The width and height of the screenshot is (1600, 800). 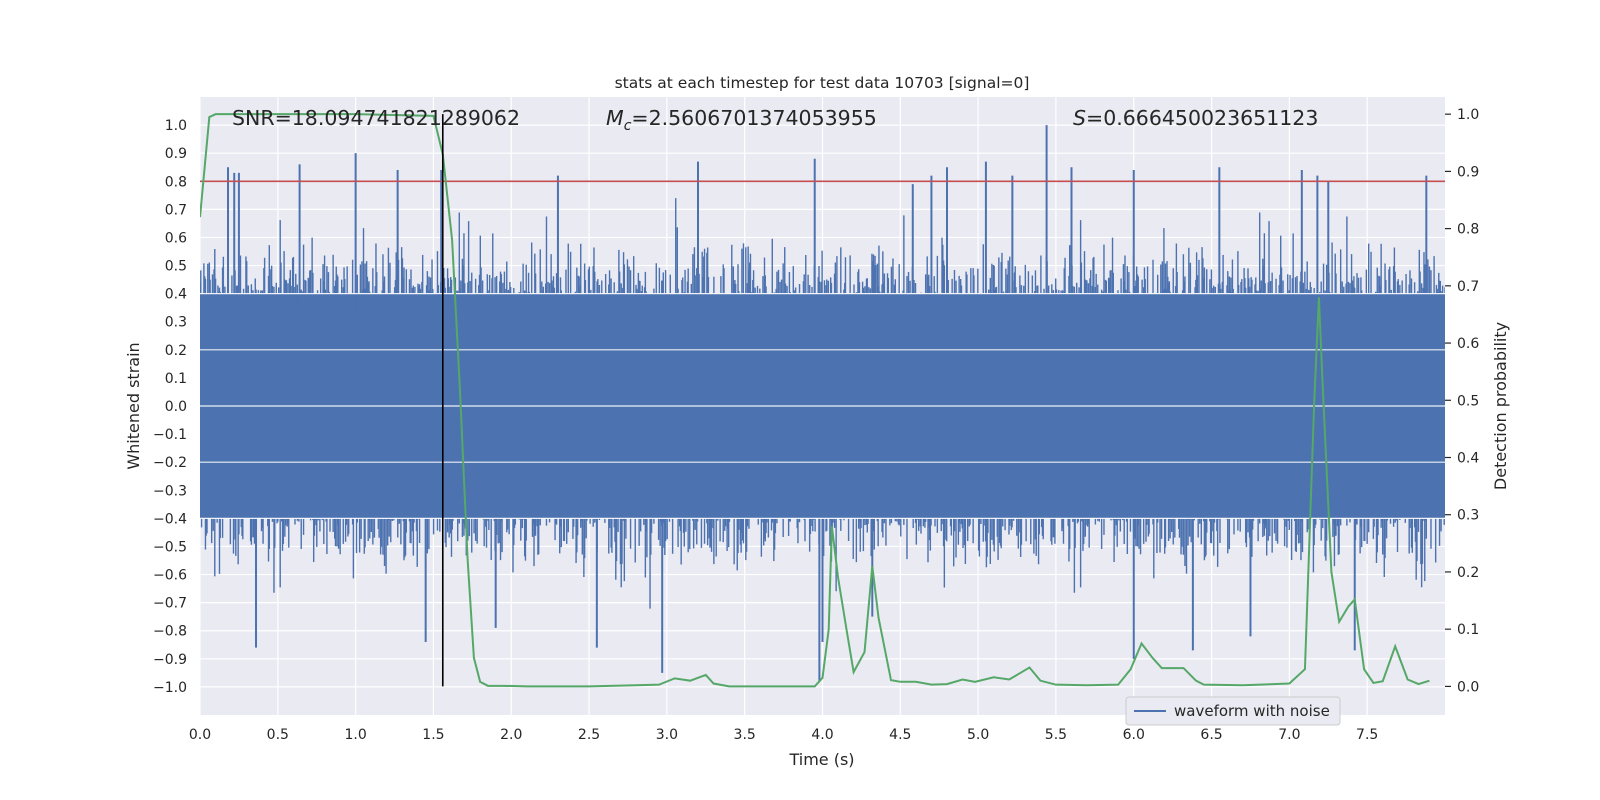 I want to click on legend: waveform with noise, so click(x=1233, y=711).